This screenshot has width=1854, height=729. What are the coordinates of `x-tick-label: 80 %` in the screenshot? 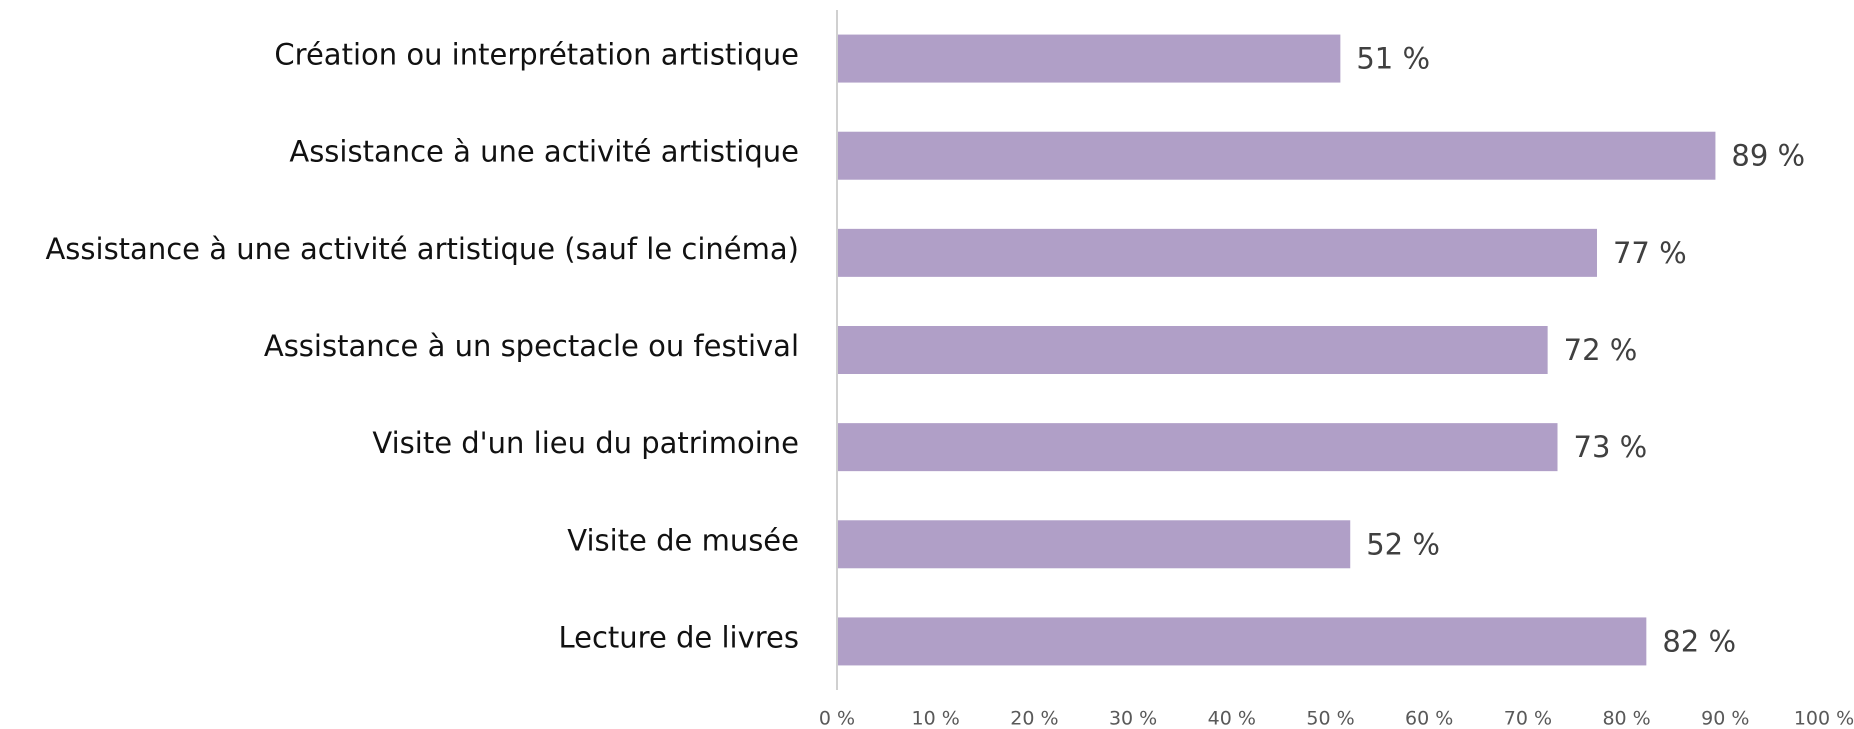 It's located at (1626, 718).